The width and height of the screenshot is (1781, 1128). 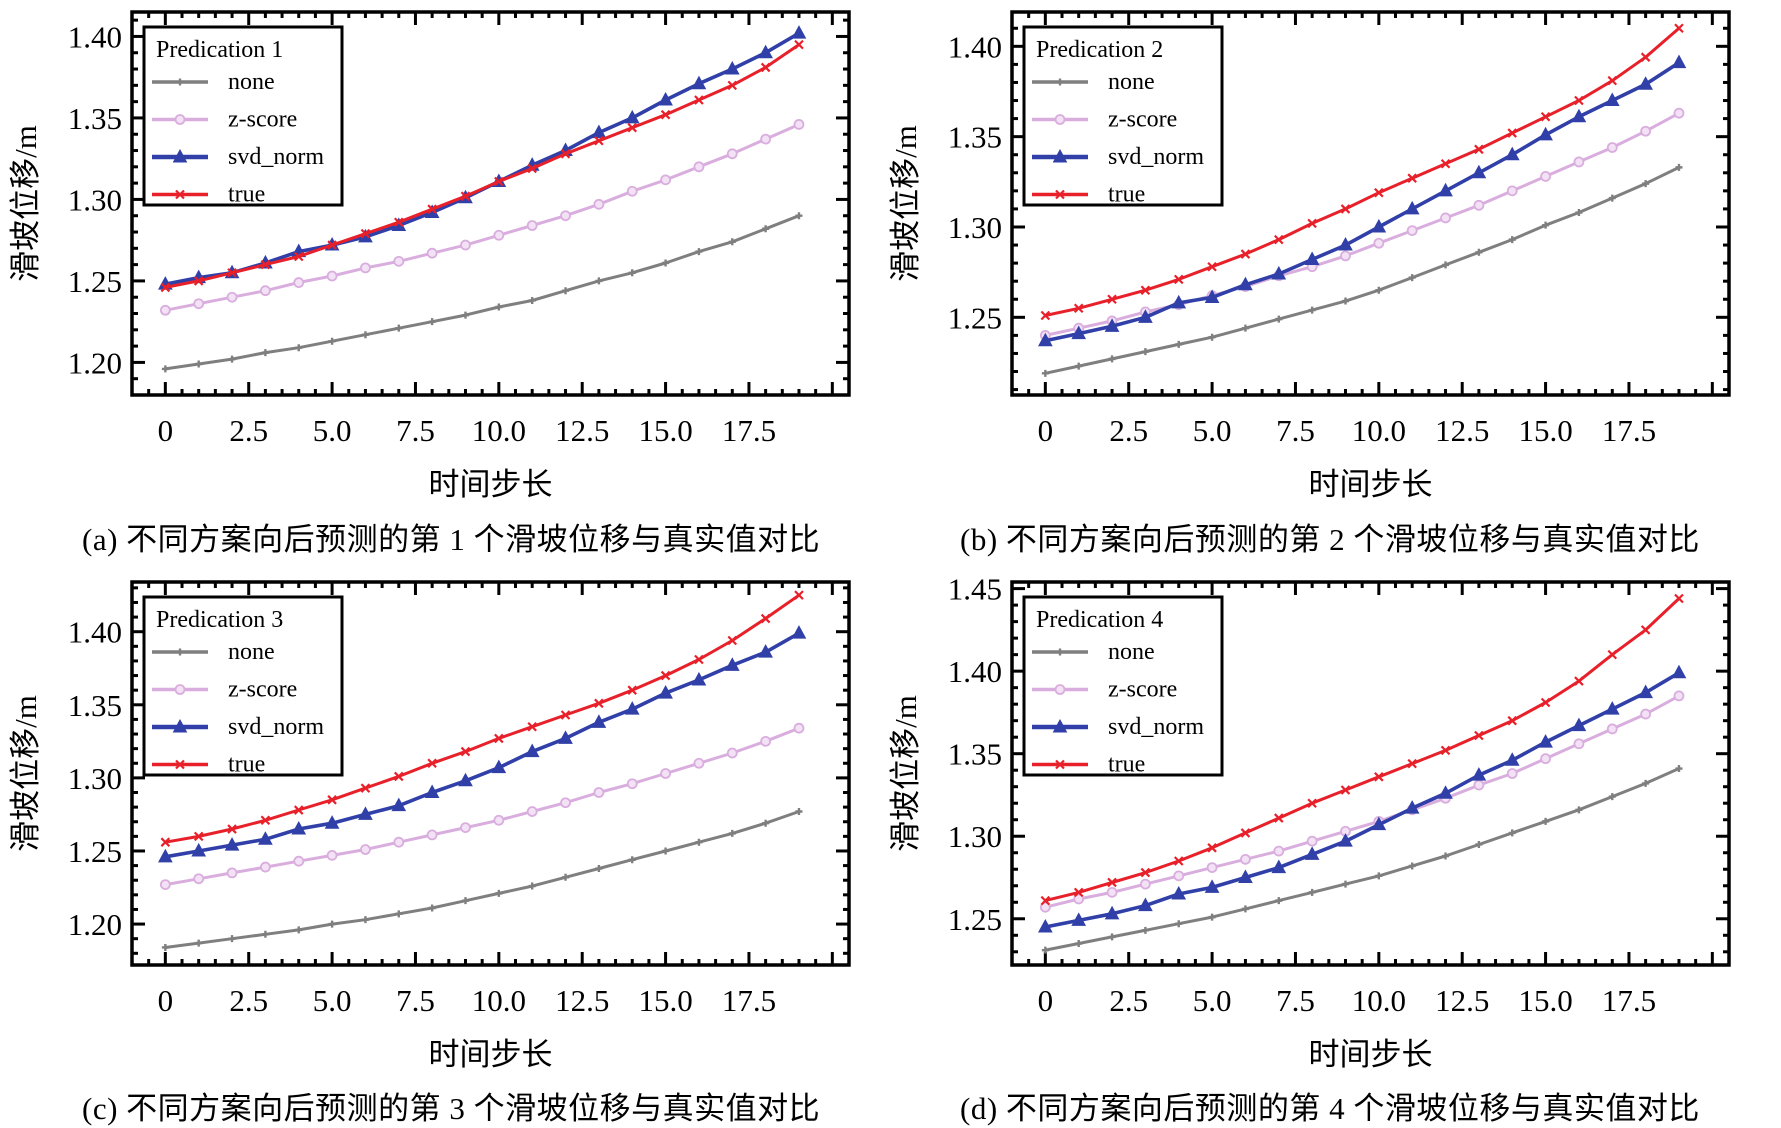 I want to click on y-tick-label: 1.25, so click(x=975, y=919).